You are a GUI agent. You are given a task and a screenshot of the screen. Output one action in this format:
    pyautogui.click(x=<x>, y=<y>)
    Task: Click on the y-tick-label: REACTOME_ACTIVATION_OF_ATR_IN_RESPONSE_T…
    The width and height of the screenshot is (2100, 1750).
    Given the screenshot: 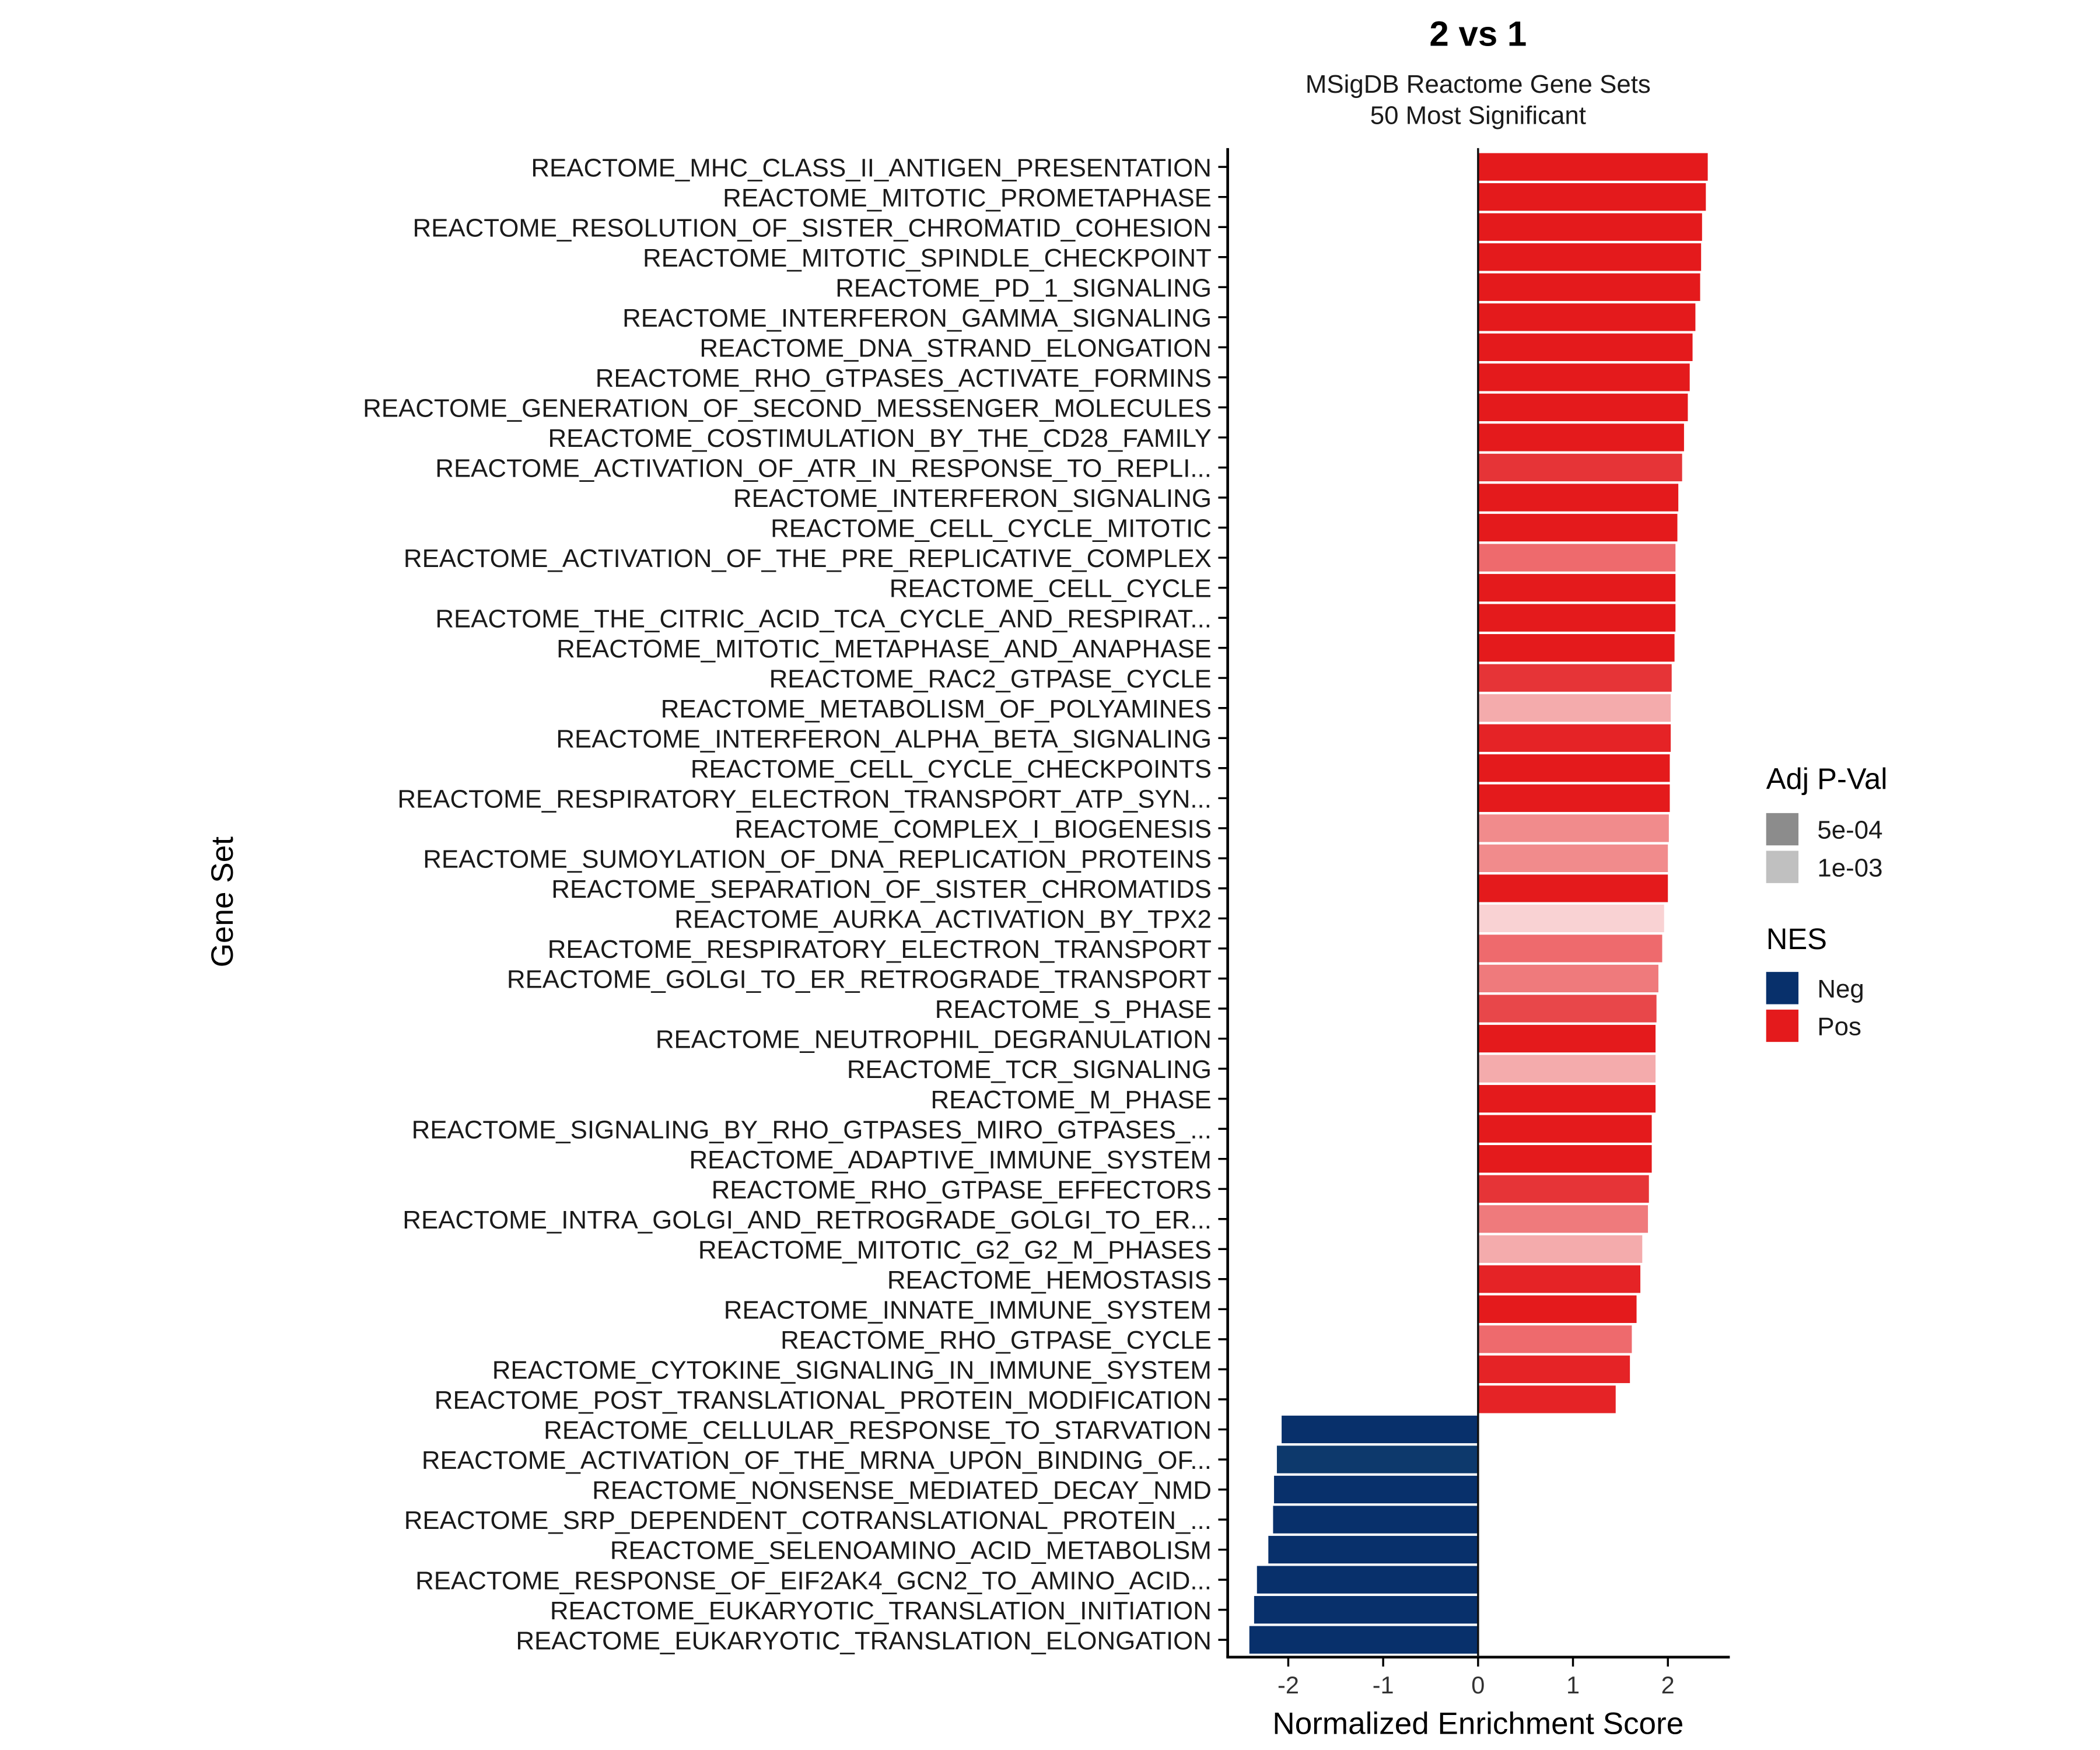 What is the action you would take?
    pyautogui.click(x=823, y=468)
    